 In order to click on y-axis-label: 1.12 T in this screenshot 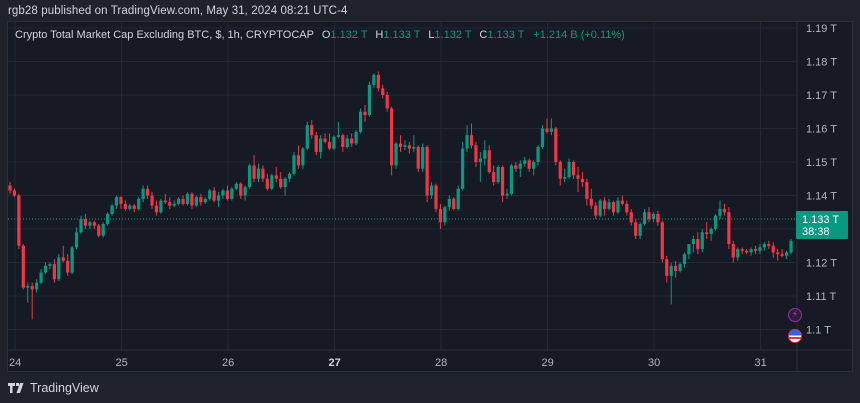, I will do `click(821, 264)`.